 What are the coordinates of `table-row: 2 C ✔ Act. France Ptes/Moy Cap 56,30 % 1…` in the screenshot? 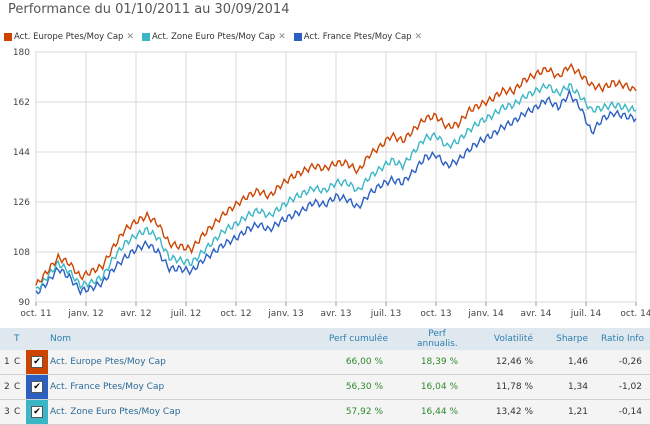 It's located at (325, 387).